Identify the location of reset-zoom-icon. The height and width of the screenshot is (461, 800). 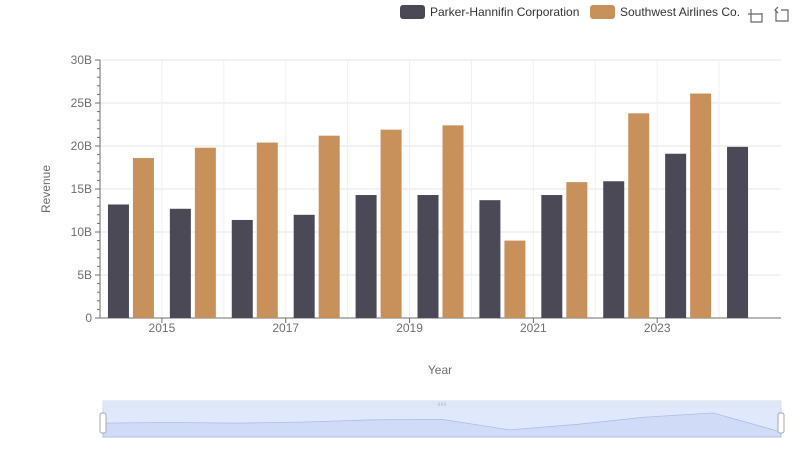
(781, 14).